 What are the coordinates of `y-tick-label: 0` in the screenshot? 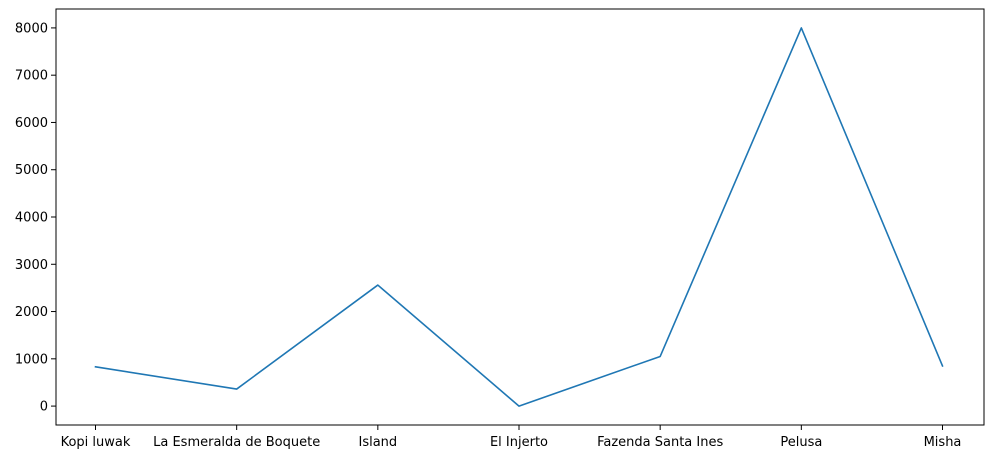 It's located at (44, 407).